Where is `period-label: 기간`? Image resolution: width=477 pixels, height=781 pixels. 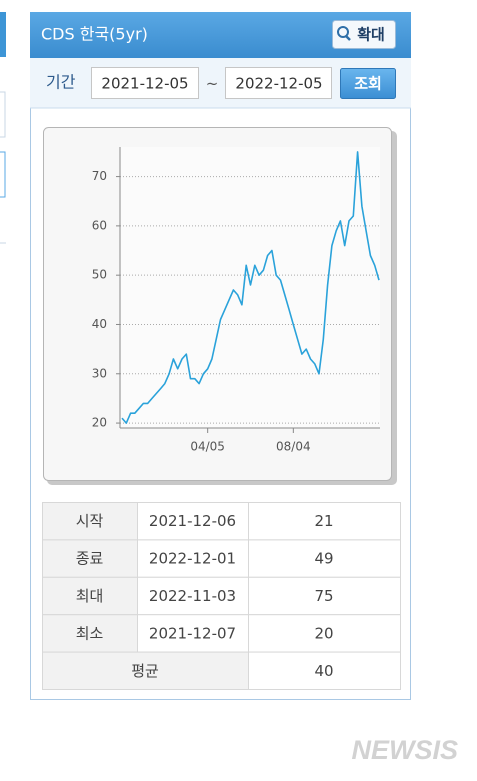 period-label: 기간 is located at coordinates (61, 82).